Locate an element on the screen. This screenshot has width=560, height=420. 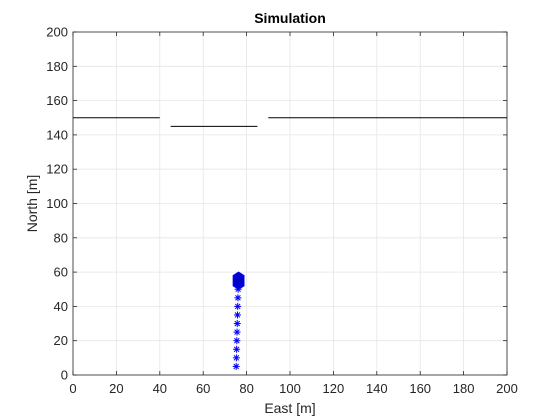
x-axis-label: East [m] is located at coordinates (289, 408).